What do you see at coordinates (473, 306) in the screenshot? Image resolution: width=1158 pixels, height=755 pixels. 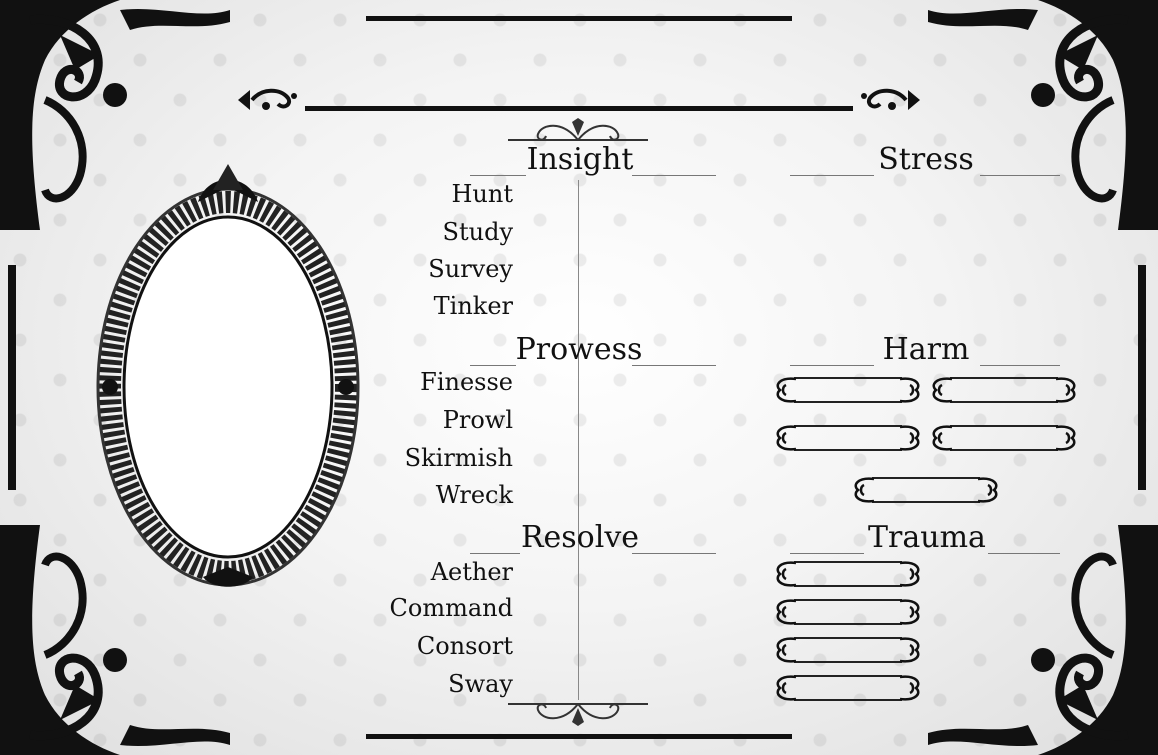 I see `action-tinker: Tinker` at bounding box center [473, 306].